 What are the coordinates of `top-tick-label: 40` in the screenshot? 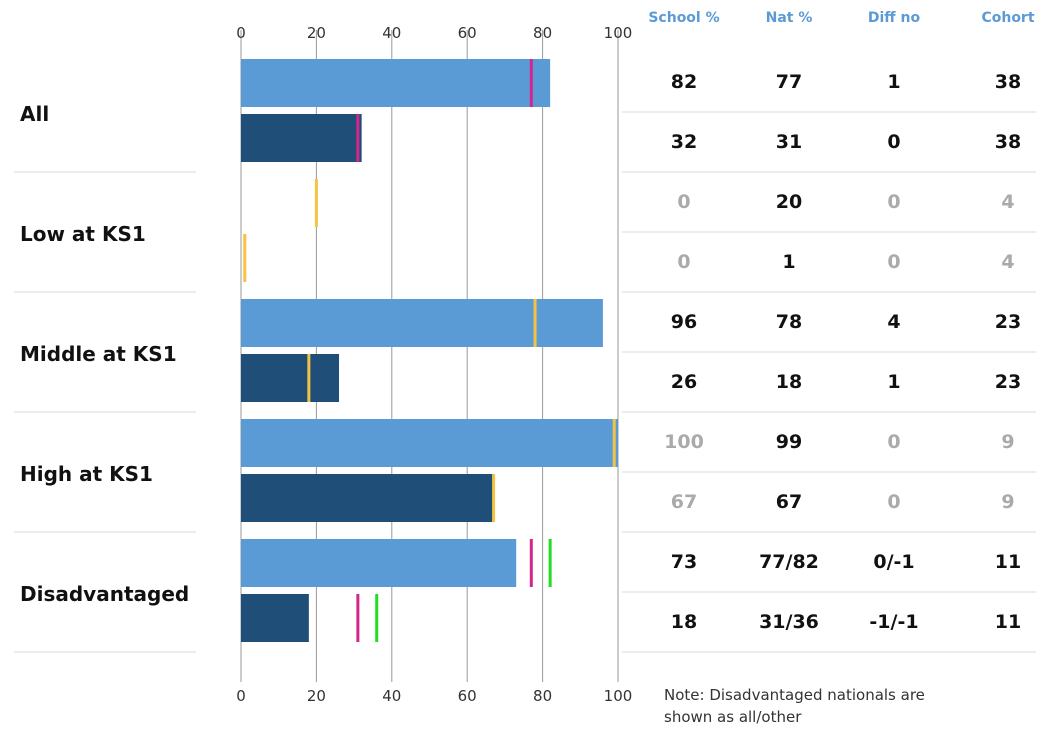 It's located at (391, 33).